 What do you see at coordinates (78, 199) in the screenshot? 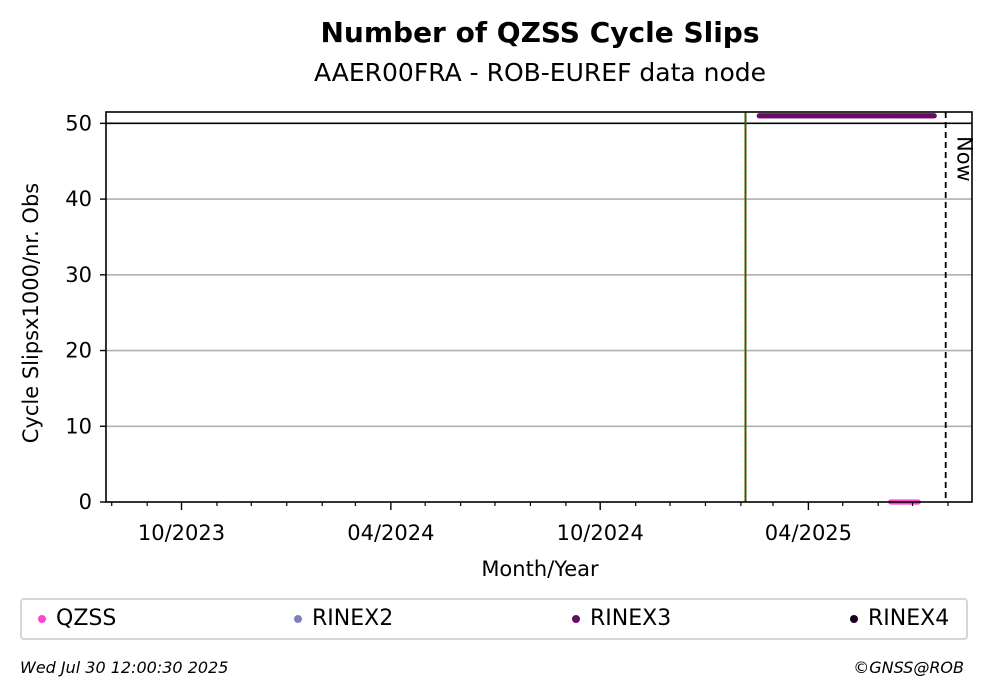
I see `y-tick-label-40: 40` at bounding box center [78, 199].